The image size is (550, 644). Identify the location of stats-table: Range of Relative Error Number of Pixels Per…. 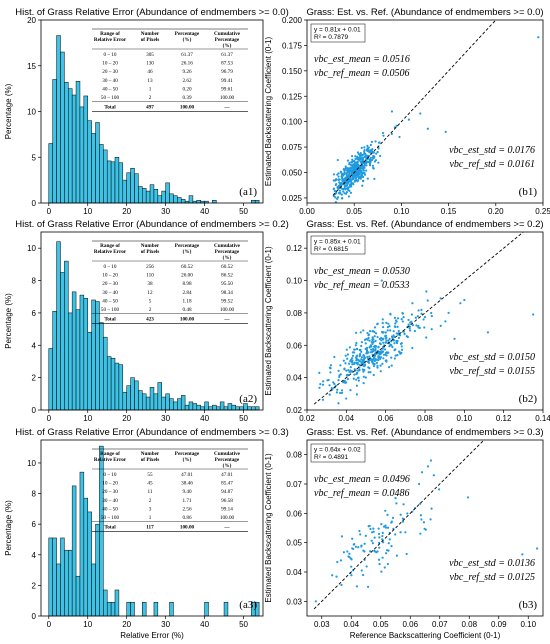
(170, 490).